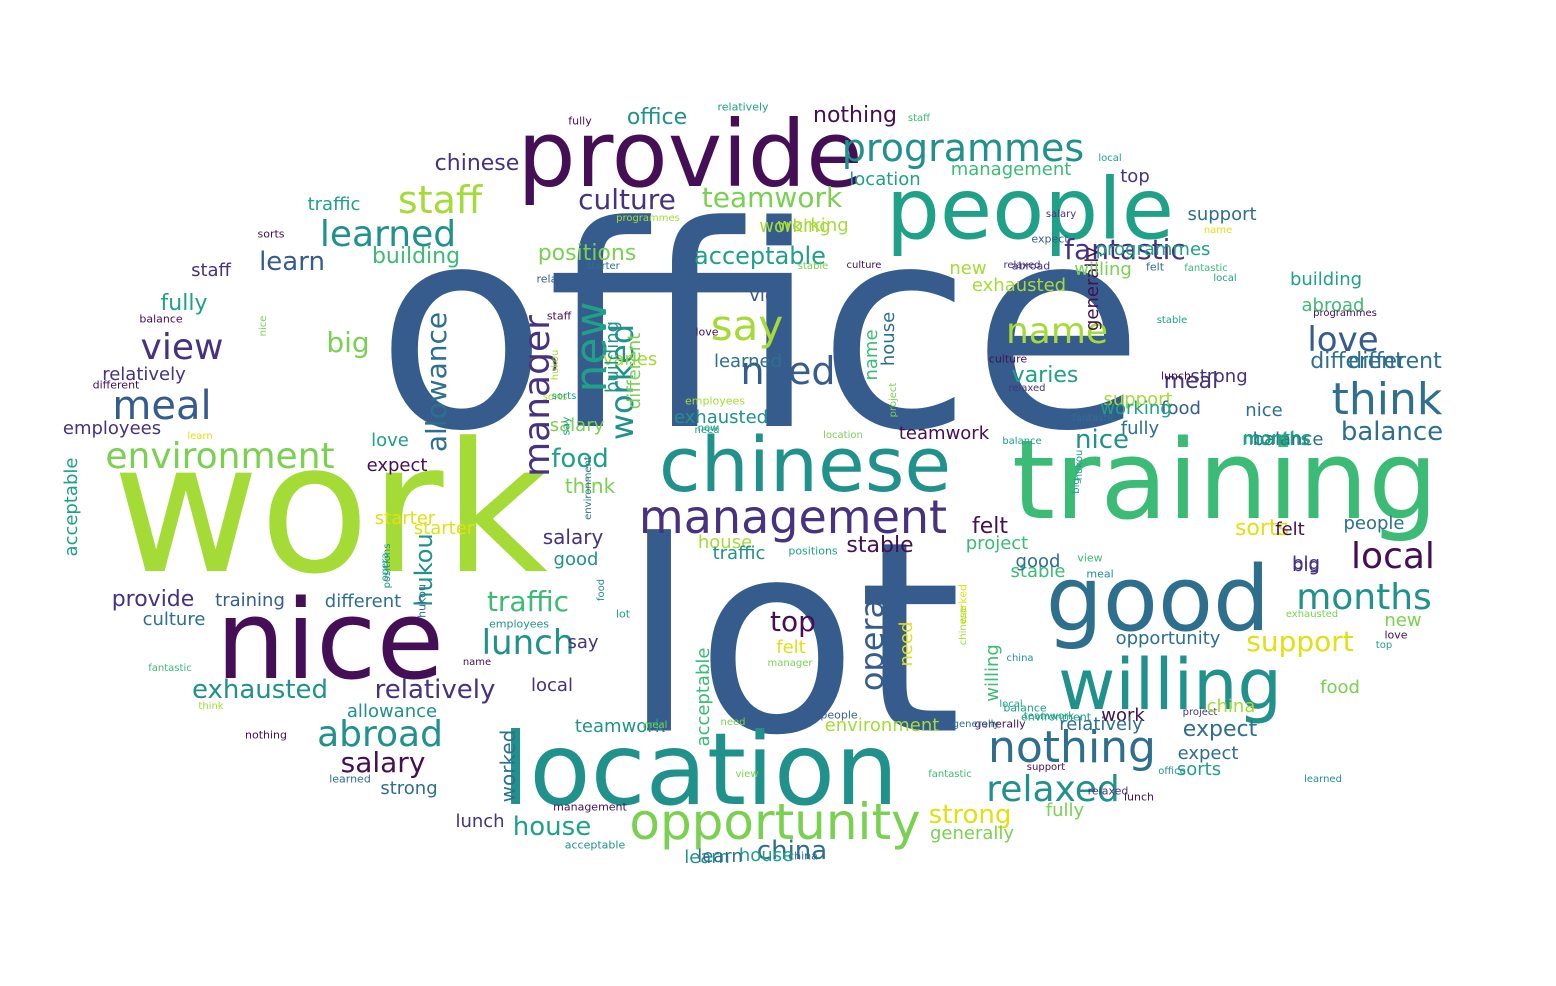 This screenshot has width=1556, height=986. Describe the element at coordinates (1277, 438) in the screenshot. I see `cloud-word-months: months` at that location.